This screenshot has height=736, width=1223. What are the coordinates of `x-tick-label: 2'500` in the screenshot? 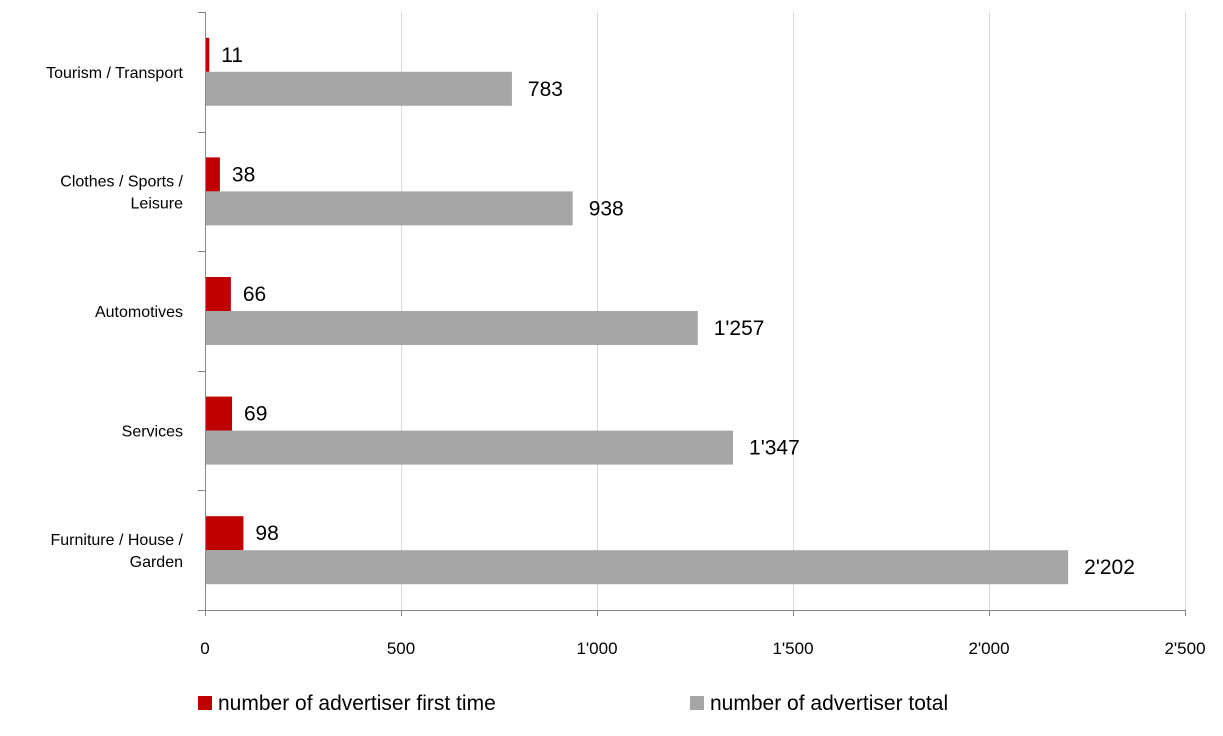 It's located at (1184, 648).